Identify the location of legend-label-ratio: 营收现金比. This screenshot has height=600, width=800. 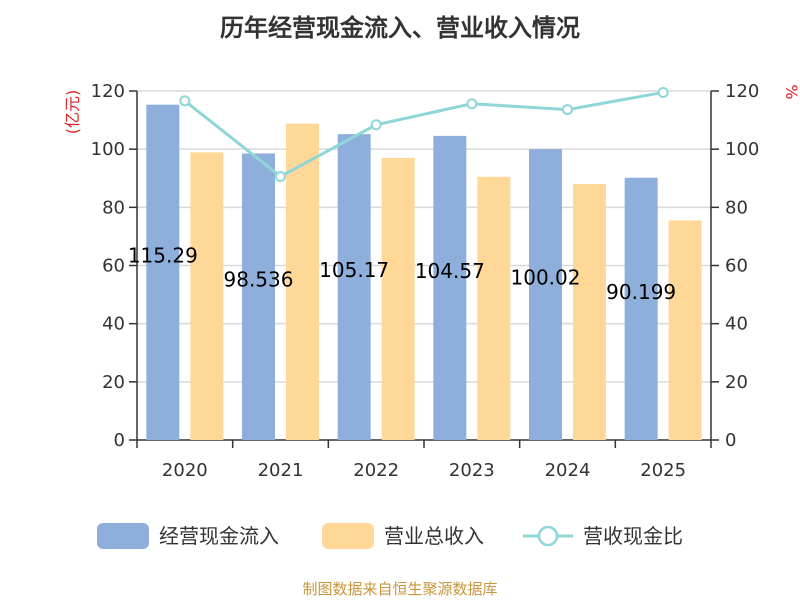
(633, 536).